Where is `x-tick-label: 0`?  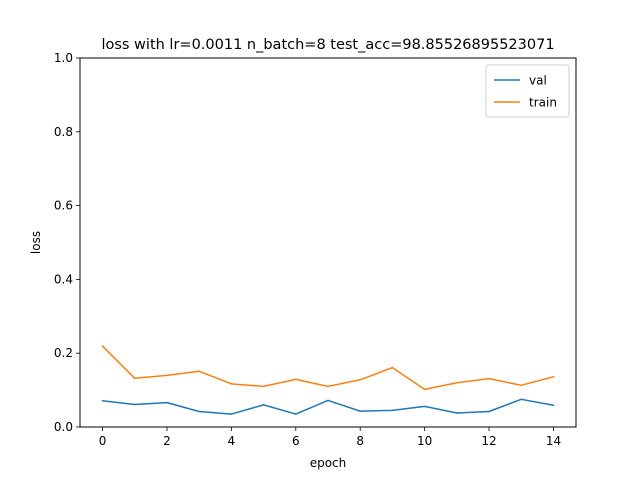 x-tick-label: 0 is located at coordinates (103, 441).